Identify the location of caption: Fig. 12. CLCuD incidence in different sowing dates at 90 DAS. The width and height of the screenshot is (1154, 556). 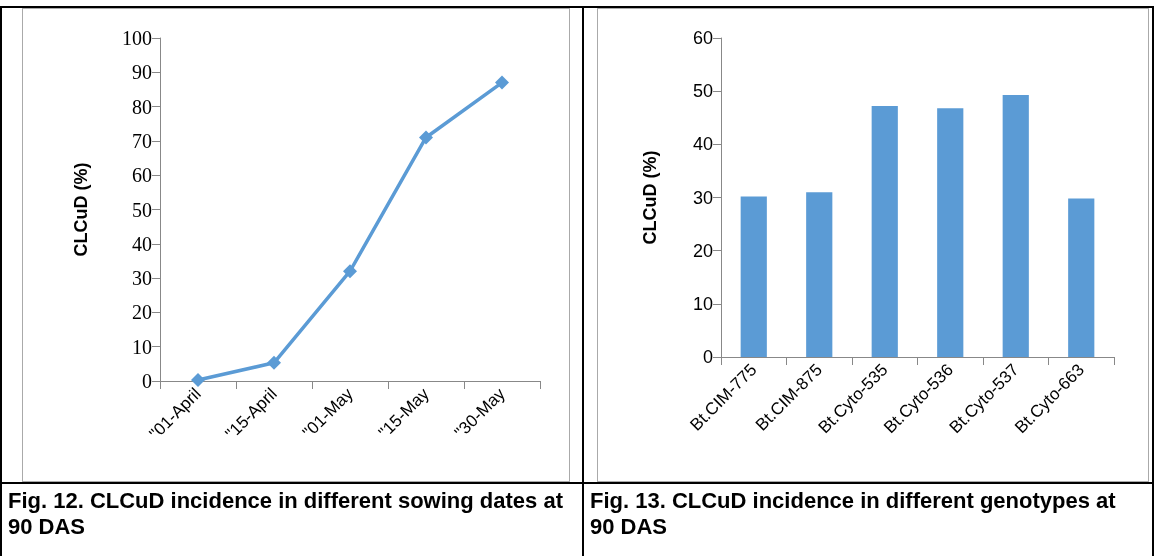
(285, 514).